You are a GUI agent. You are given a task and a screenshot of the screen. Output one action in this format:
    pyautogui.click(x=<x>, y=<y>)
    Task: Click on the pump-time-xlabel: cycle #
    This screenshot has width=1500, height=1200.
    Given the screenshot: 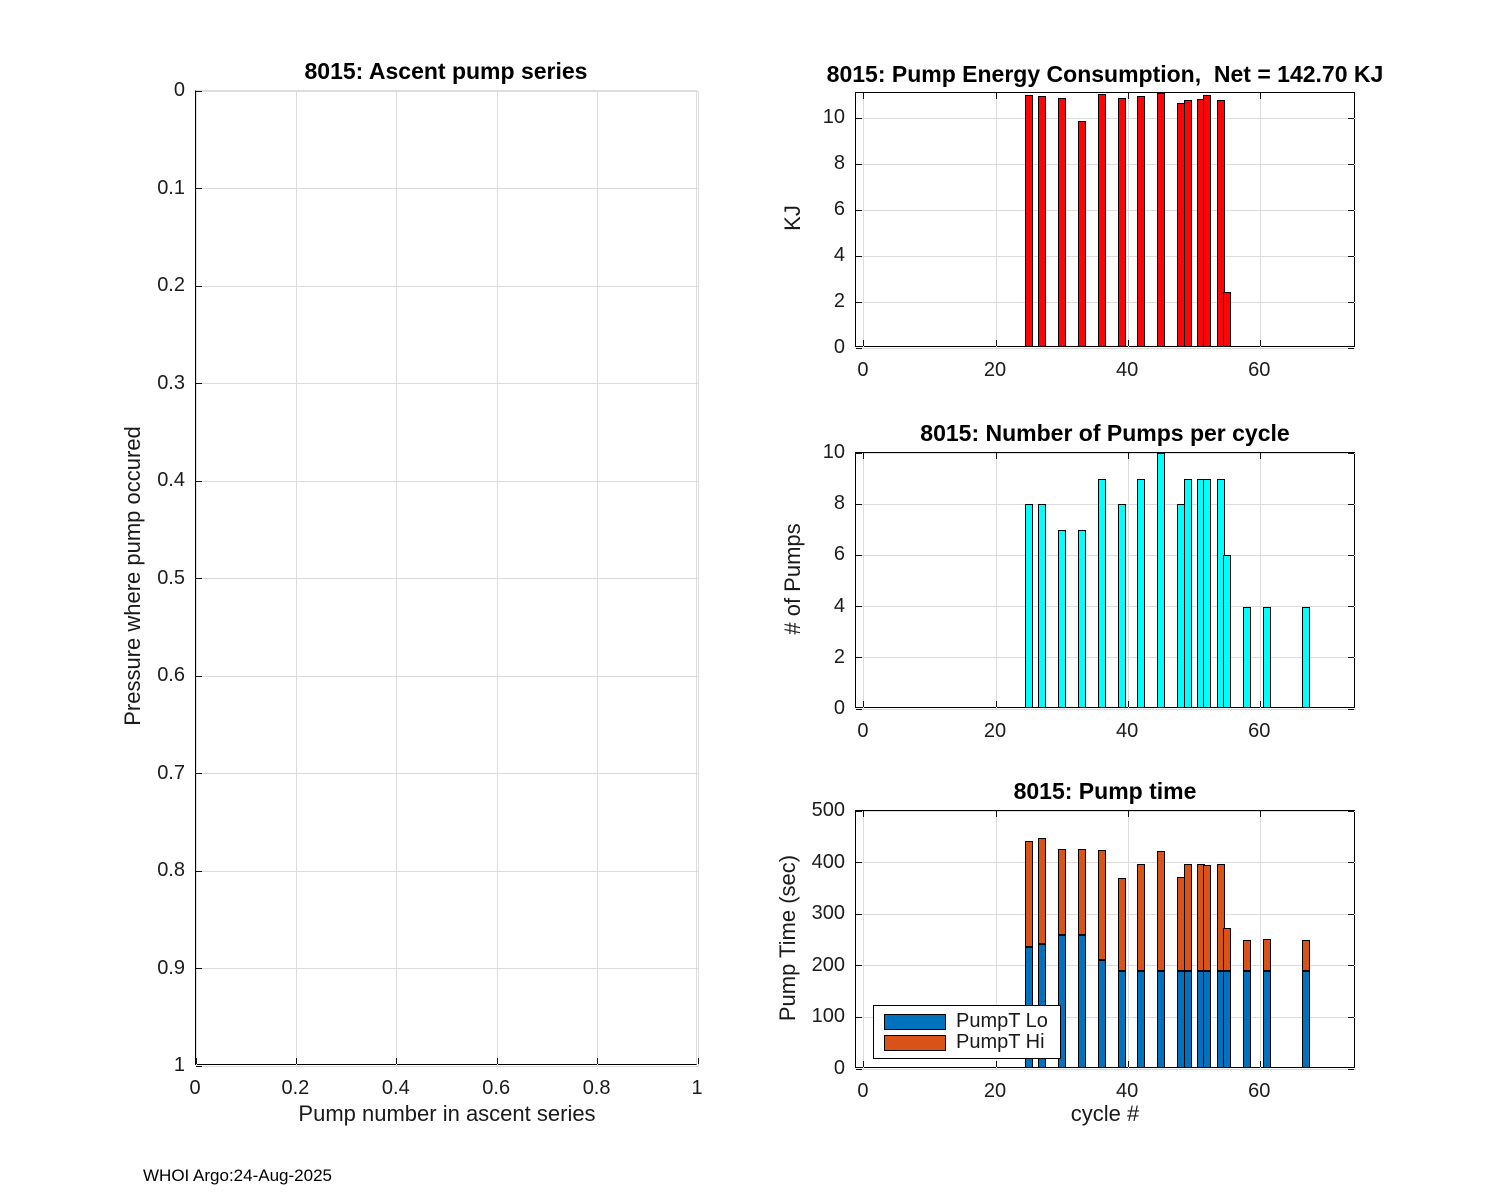 What is the action you would take?
    pyautogui.click(x=1105, y=1113)
    